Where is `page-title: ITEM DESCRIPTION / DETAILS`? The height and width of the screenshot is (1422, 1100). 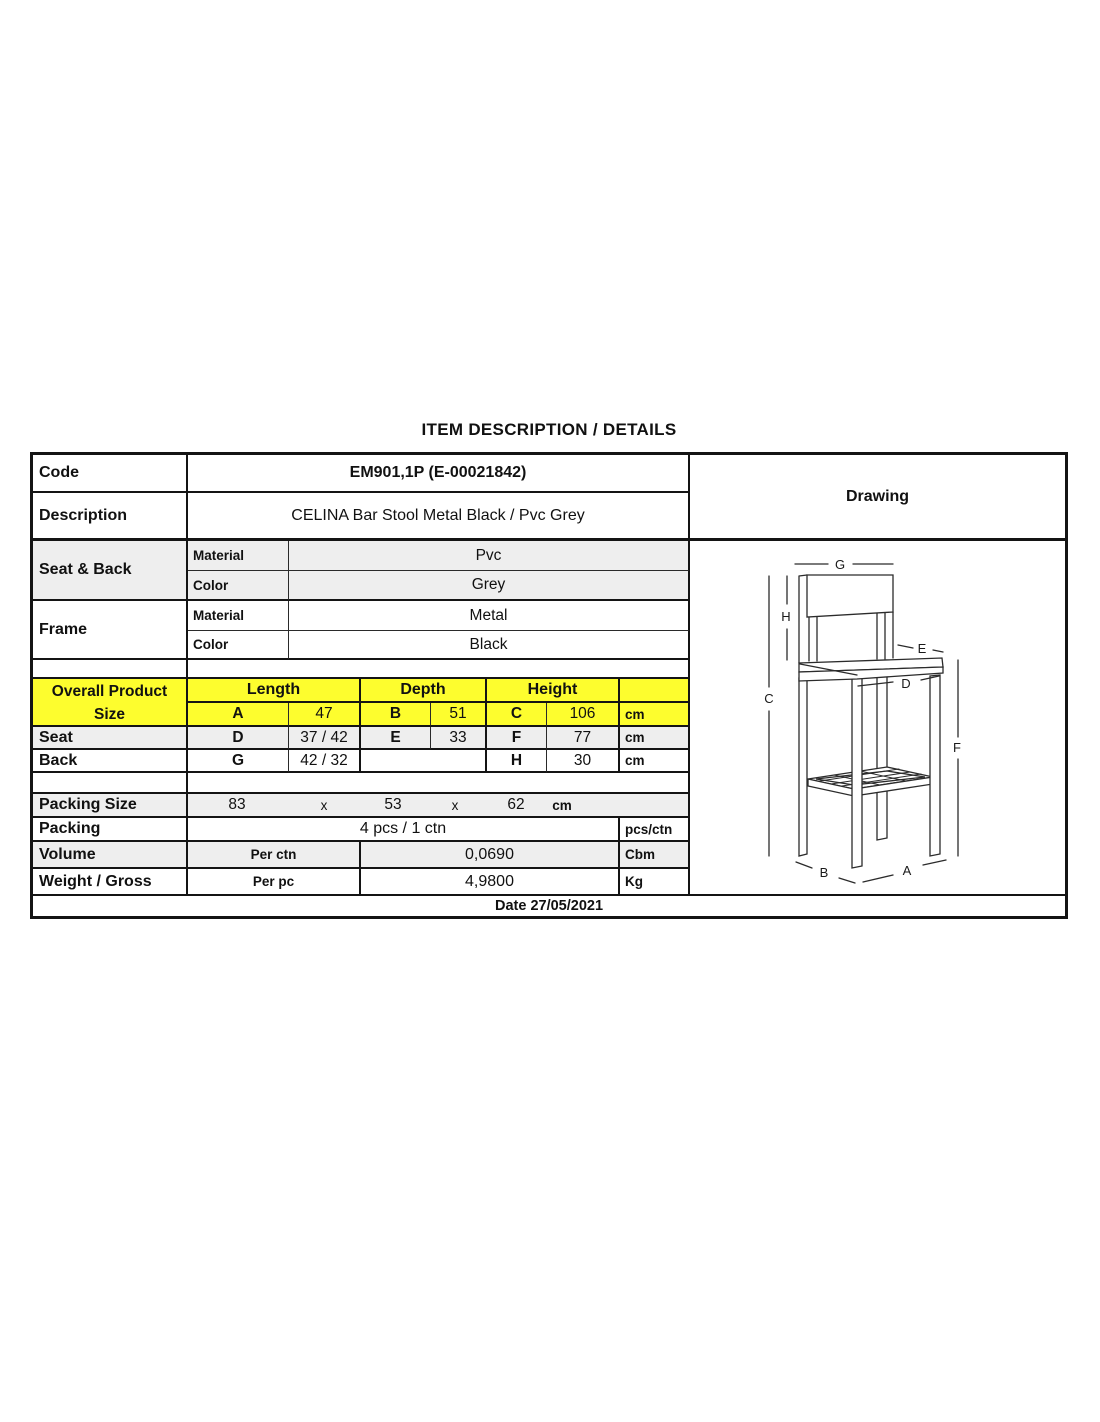 page-title: ITEM DESCRIPTION / DETAILS is located at coordinates (549, 429).